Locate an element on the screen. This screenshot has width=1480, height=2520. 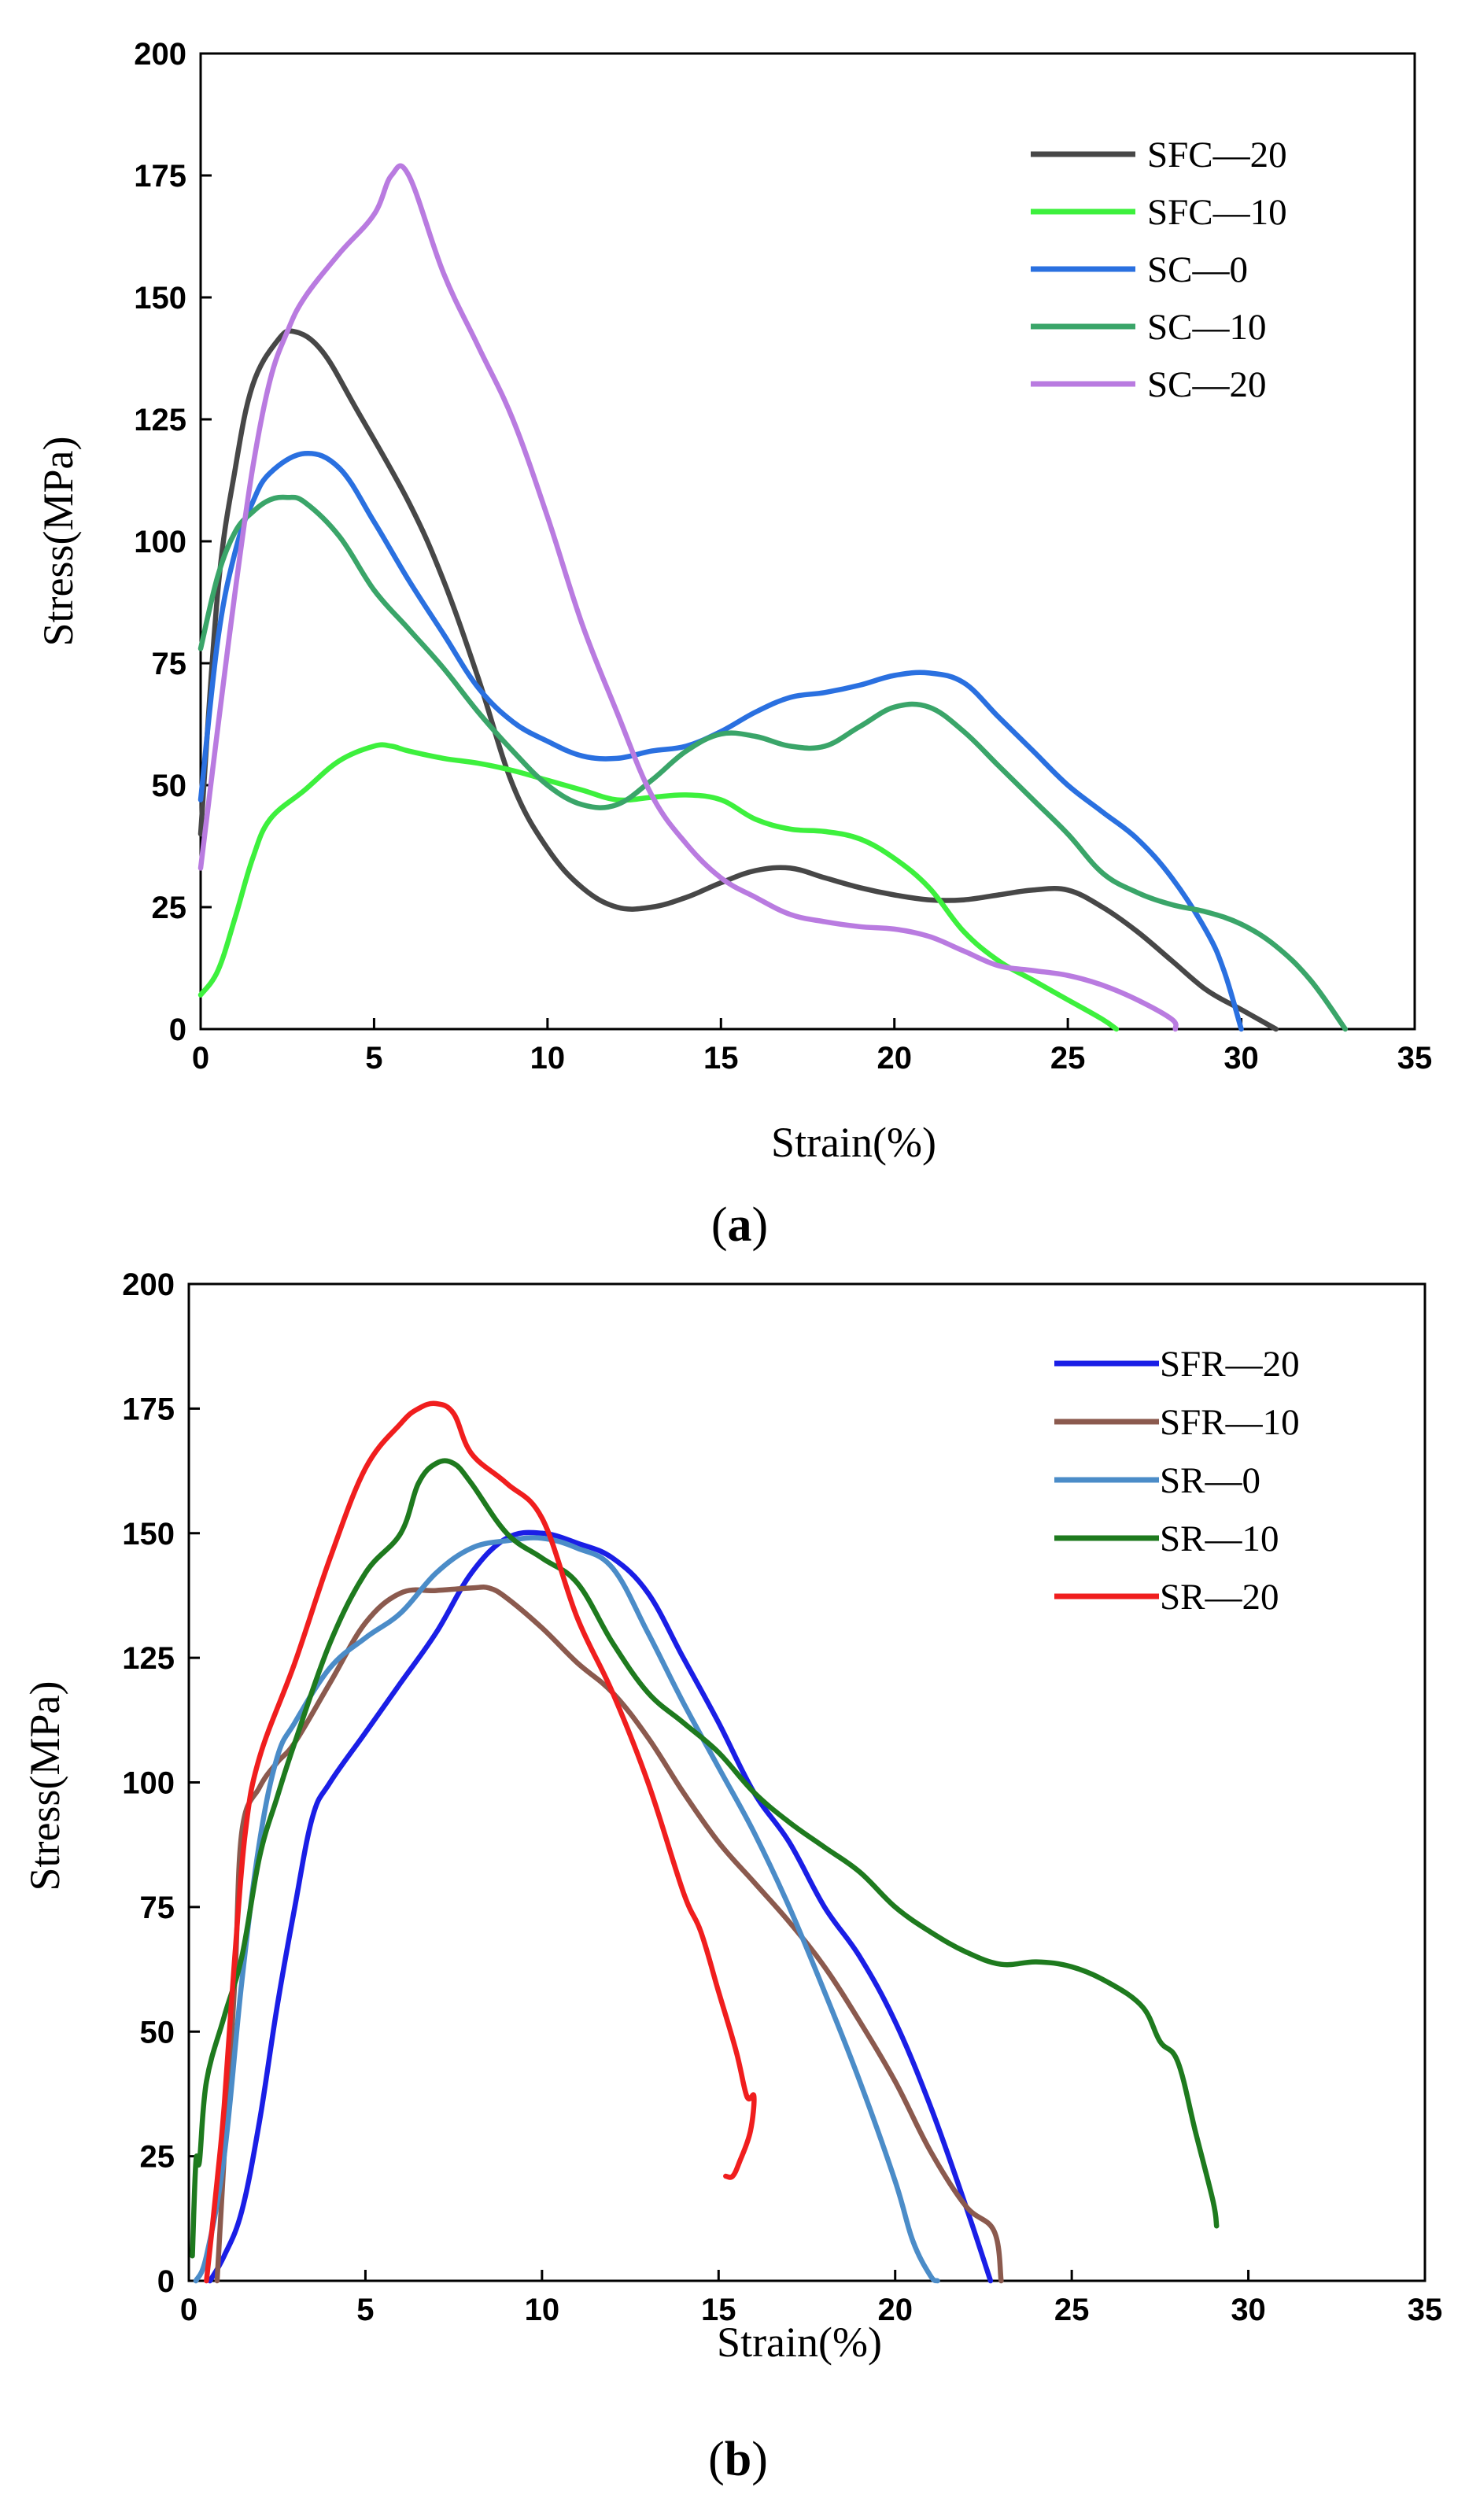
panel-letter-a: a is located at coordinates (740, 1225).